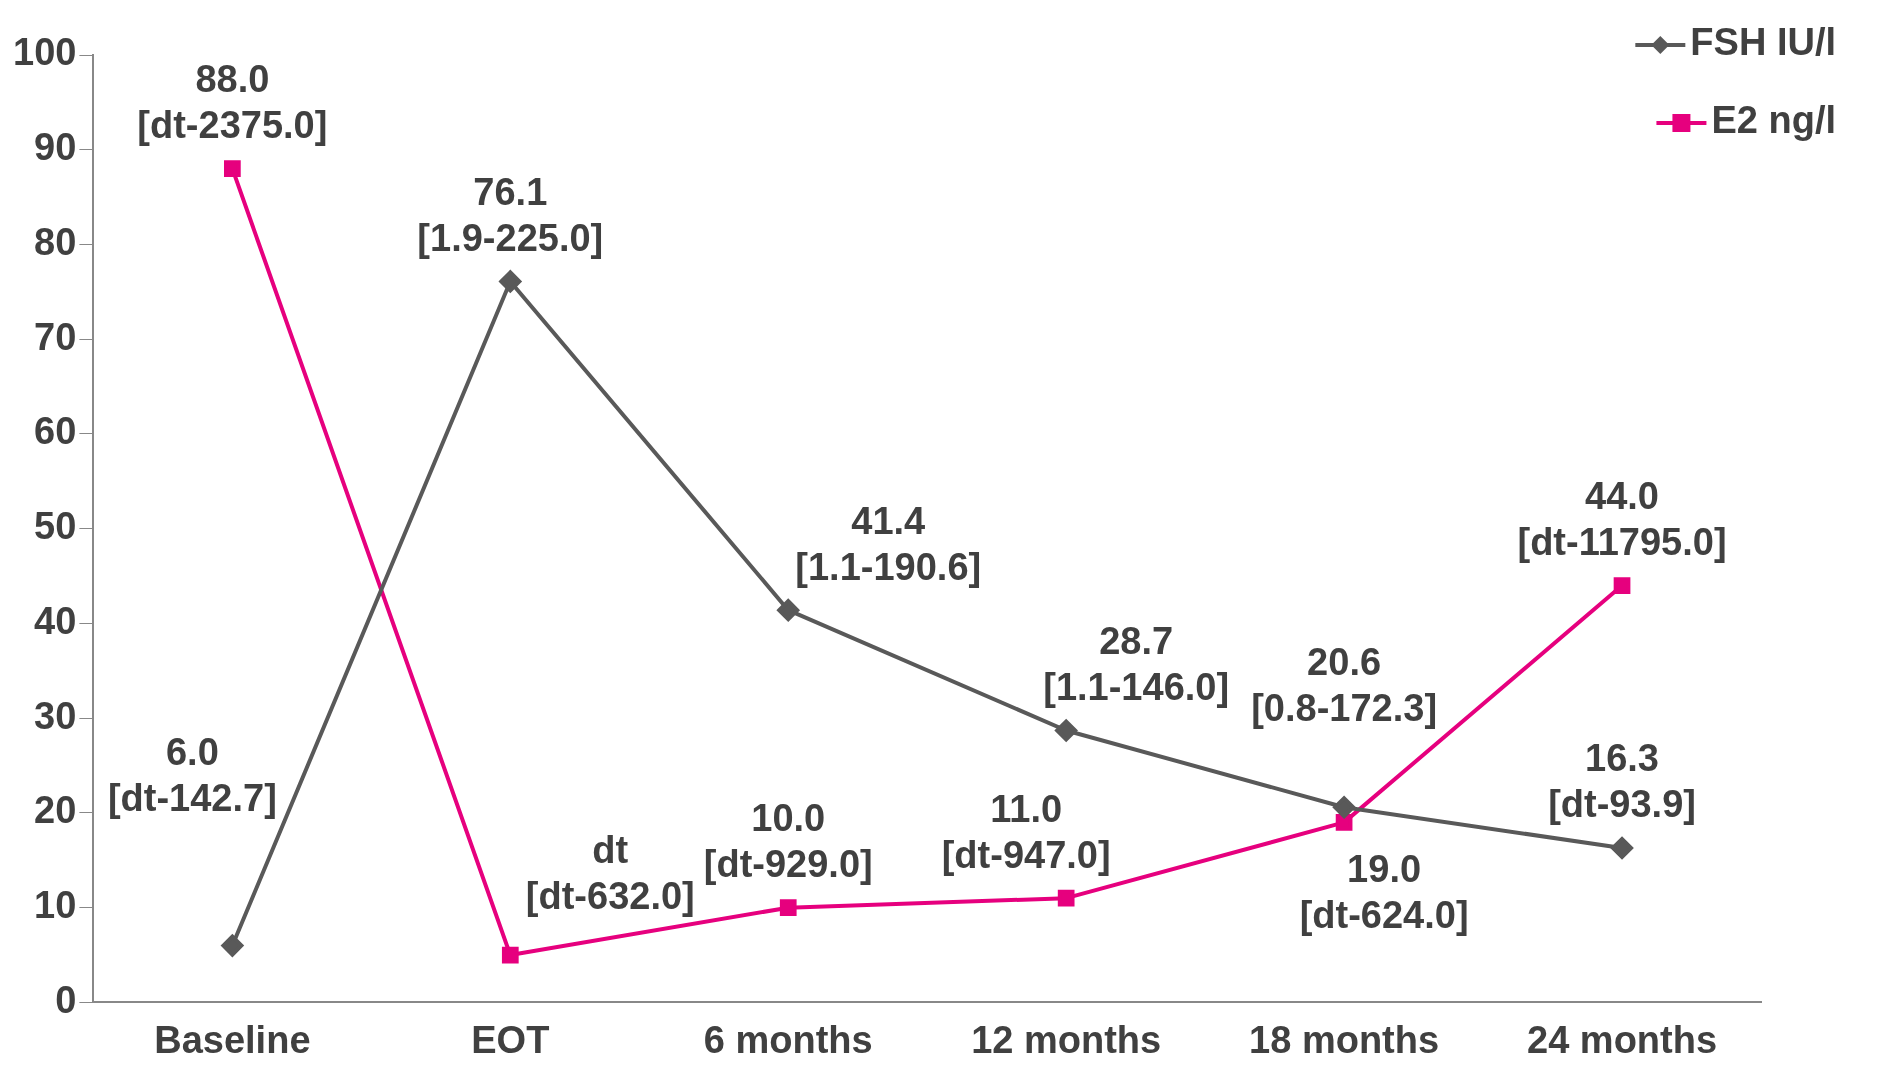  I want to click on data-label: 10.0 [dt-929.0], so click(788, 841).